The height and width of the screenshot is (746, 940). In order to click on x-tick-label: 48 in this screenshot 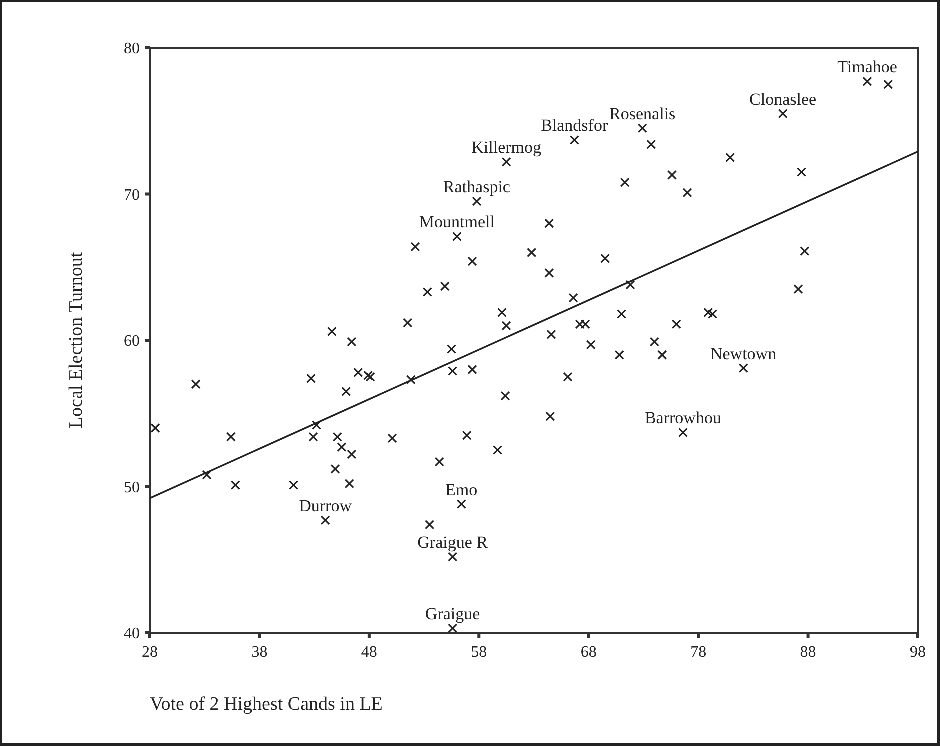, I will do `click(369, 652)`.